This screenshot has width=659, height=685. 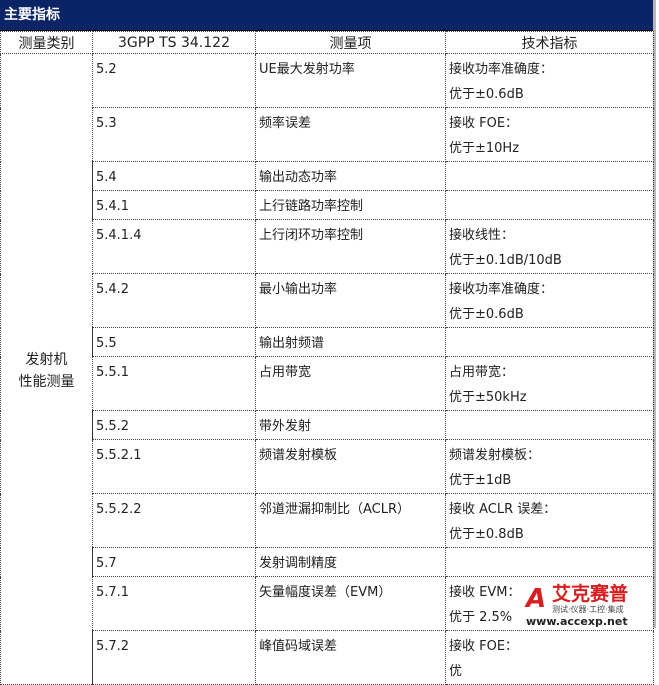 What do you see at coordinates (350, 562) in the screenshot?
I see `item-cell: 发射调制精度` at bounding box center [350, 562].